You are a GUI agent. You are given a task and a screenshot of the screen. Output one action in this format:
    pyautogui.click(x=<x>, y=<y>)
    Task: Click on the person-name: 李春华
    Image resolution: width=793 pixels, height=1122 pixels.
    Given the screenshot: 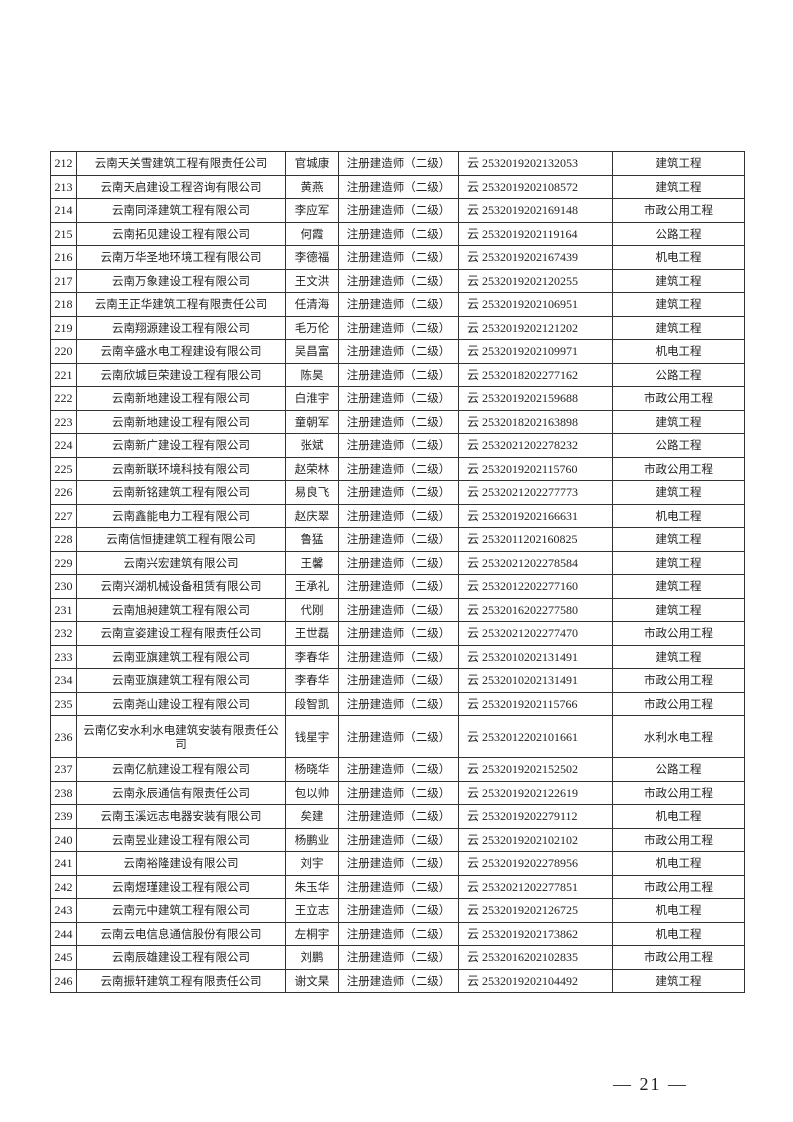 What is the action you would take?
    pyautogui.click(x=312, y=680)
    